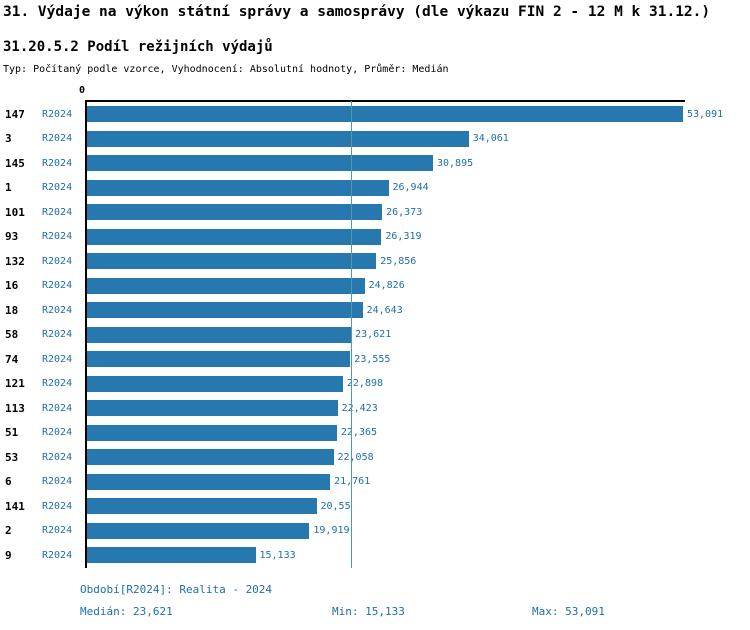 Image resolution: width=750 pixels, height=630 pixels. What do you see at coordinates (15, 506) in the screenshot?
I see `category-label: 141` at bounding box center [15, 506].